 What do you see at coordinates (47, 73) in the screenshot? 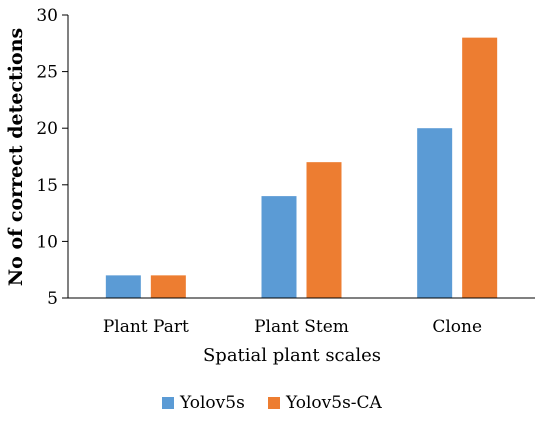
I see `y-tick-label: 25` at bounding box center [47, 73].